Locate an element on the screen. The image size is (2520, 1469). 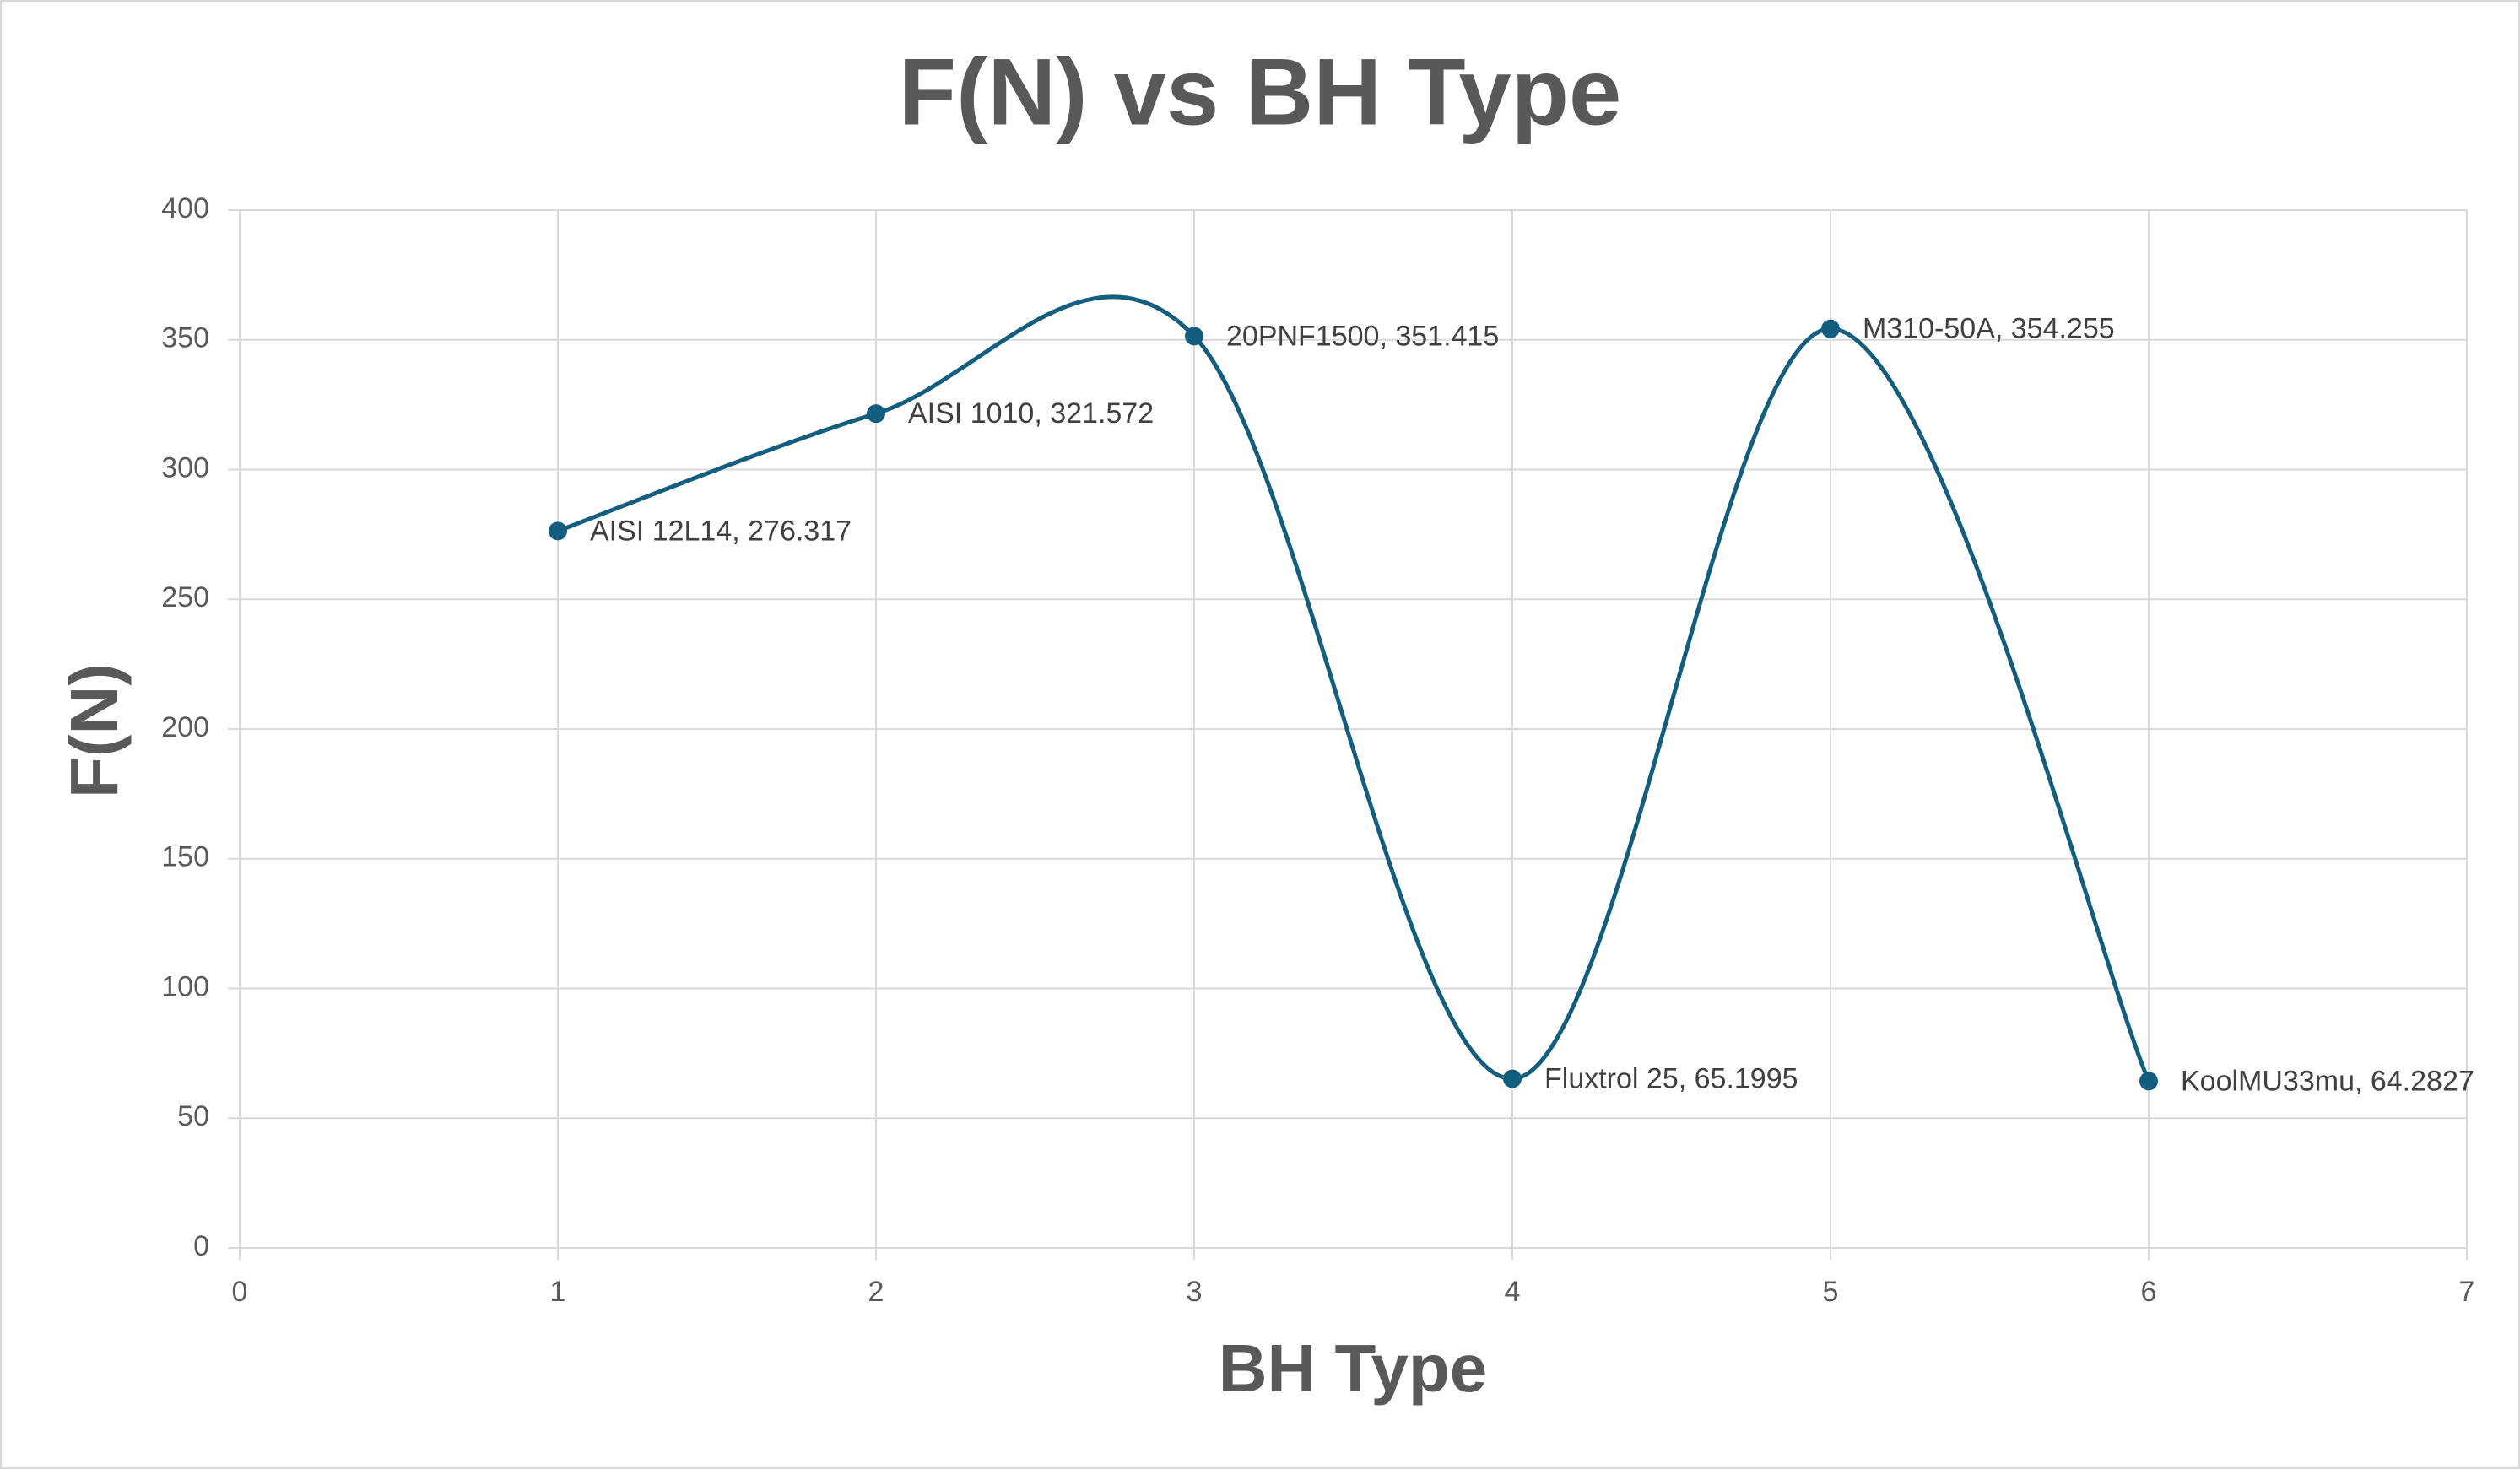
chart-title: F(N) vs BH Type is located at coordinates (1260, 92).